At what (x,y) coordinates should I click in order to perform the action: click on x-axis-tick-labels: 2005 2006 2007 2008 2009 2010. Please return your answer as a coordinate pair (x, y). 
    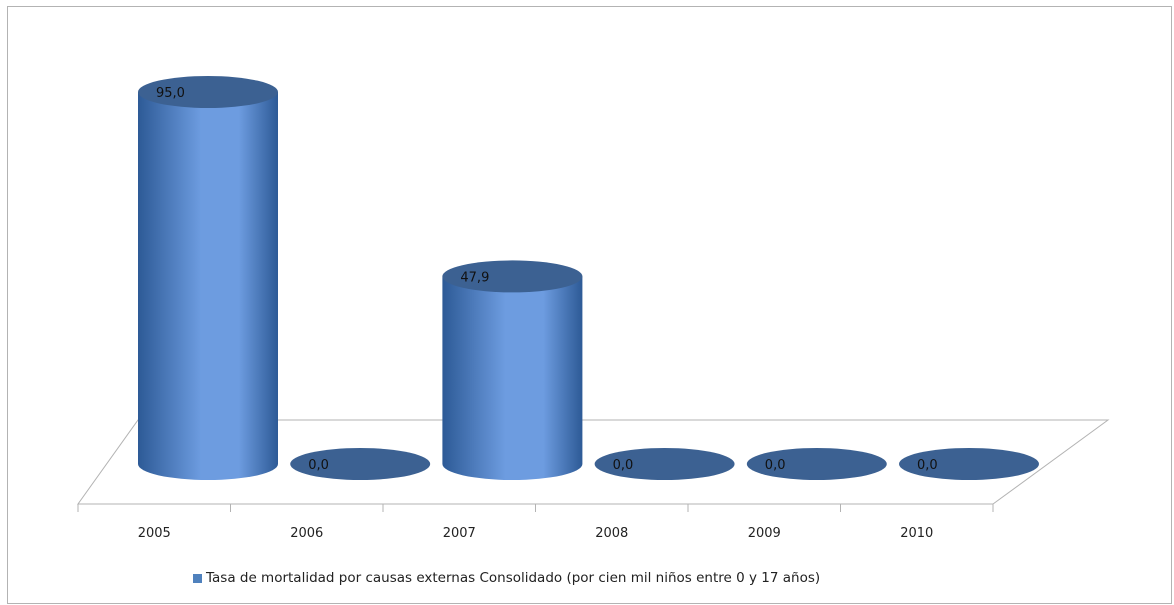
    Looking at the image, I should click on (536, 533).